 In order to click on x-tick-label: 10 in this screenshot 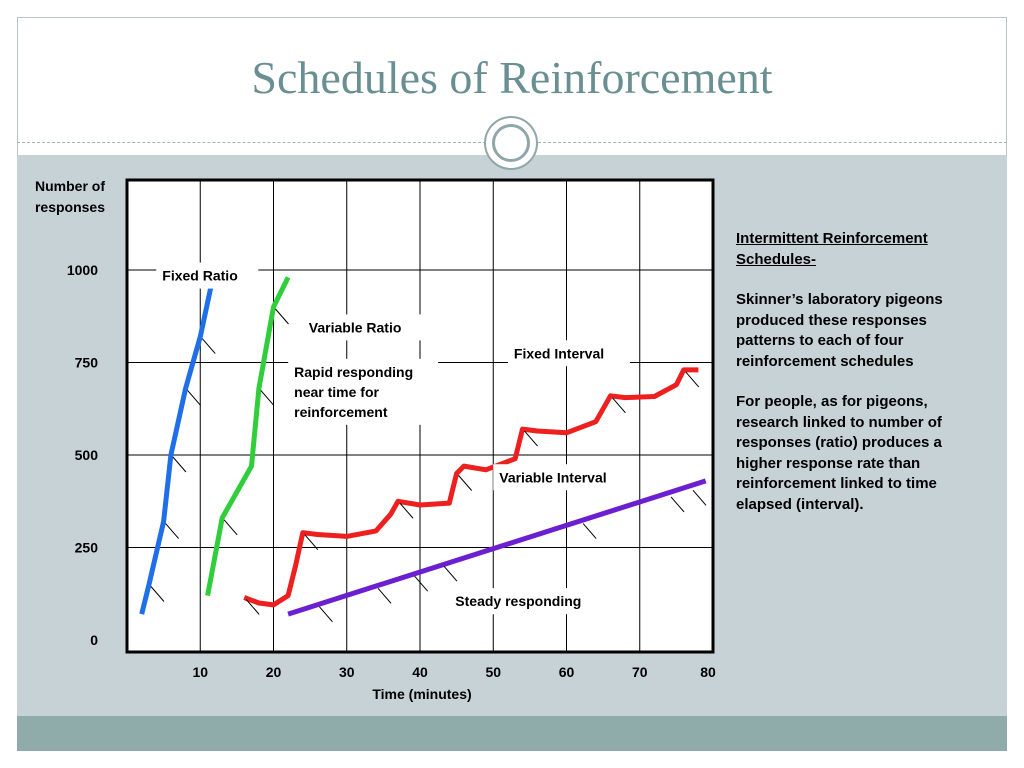, I will do `click(200, 672)`.